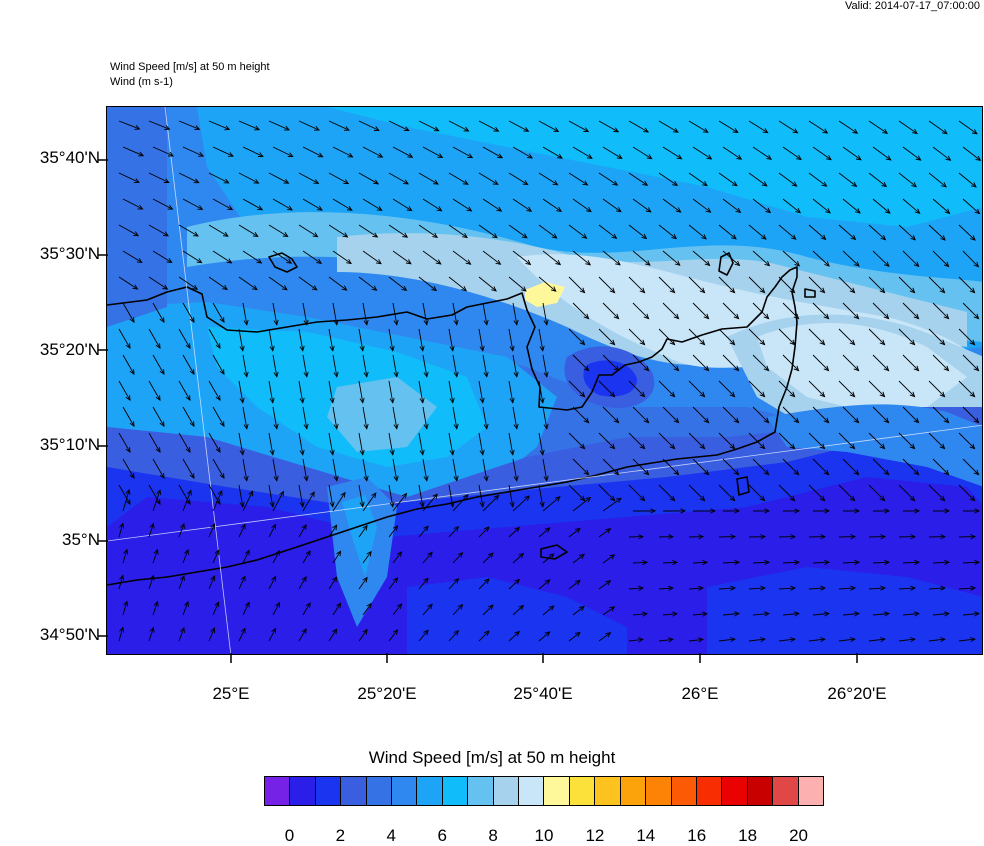 Image resolution: width=984 pixels, height=846 pixels. I want to click on colorbar-tick-label: 20, so click(799, 836).